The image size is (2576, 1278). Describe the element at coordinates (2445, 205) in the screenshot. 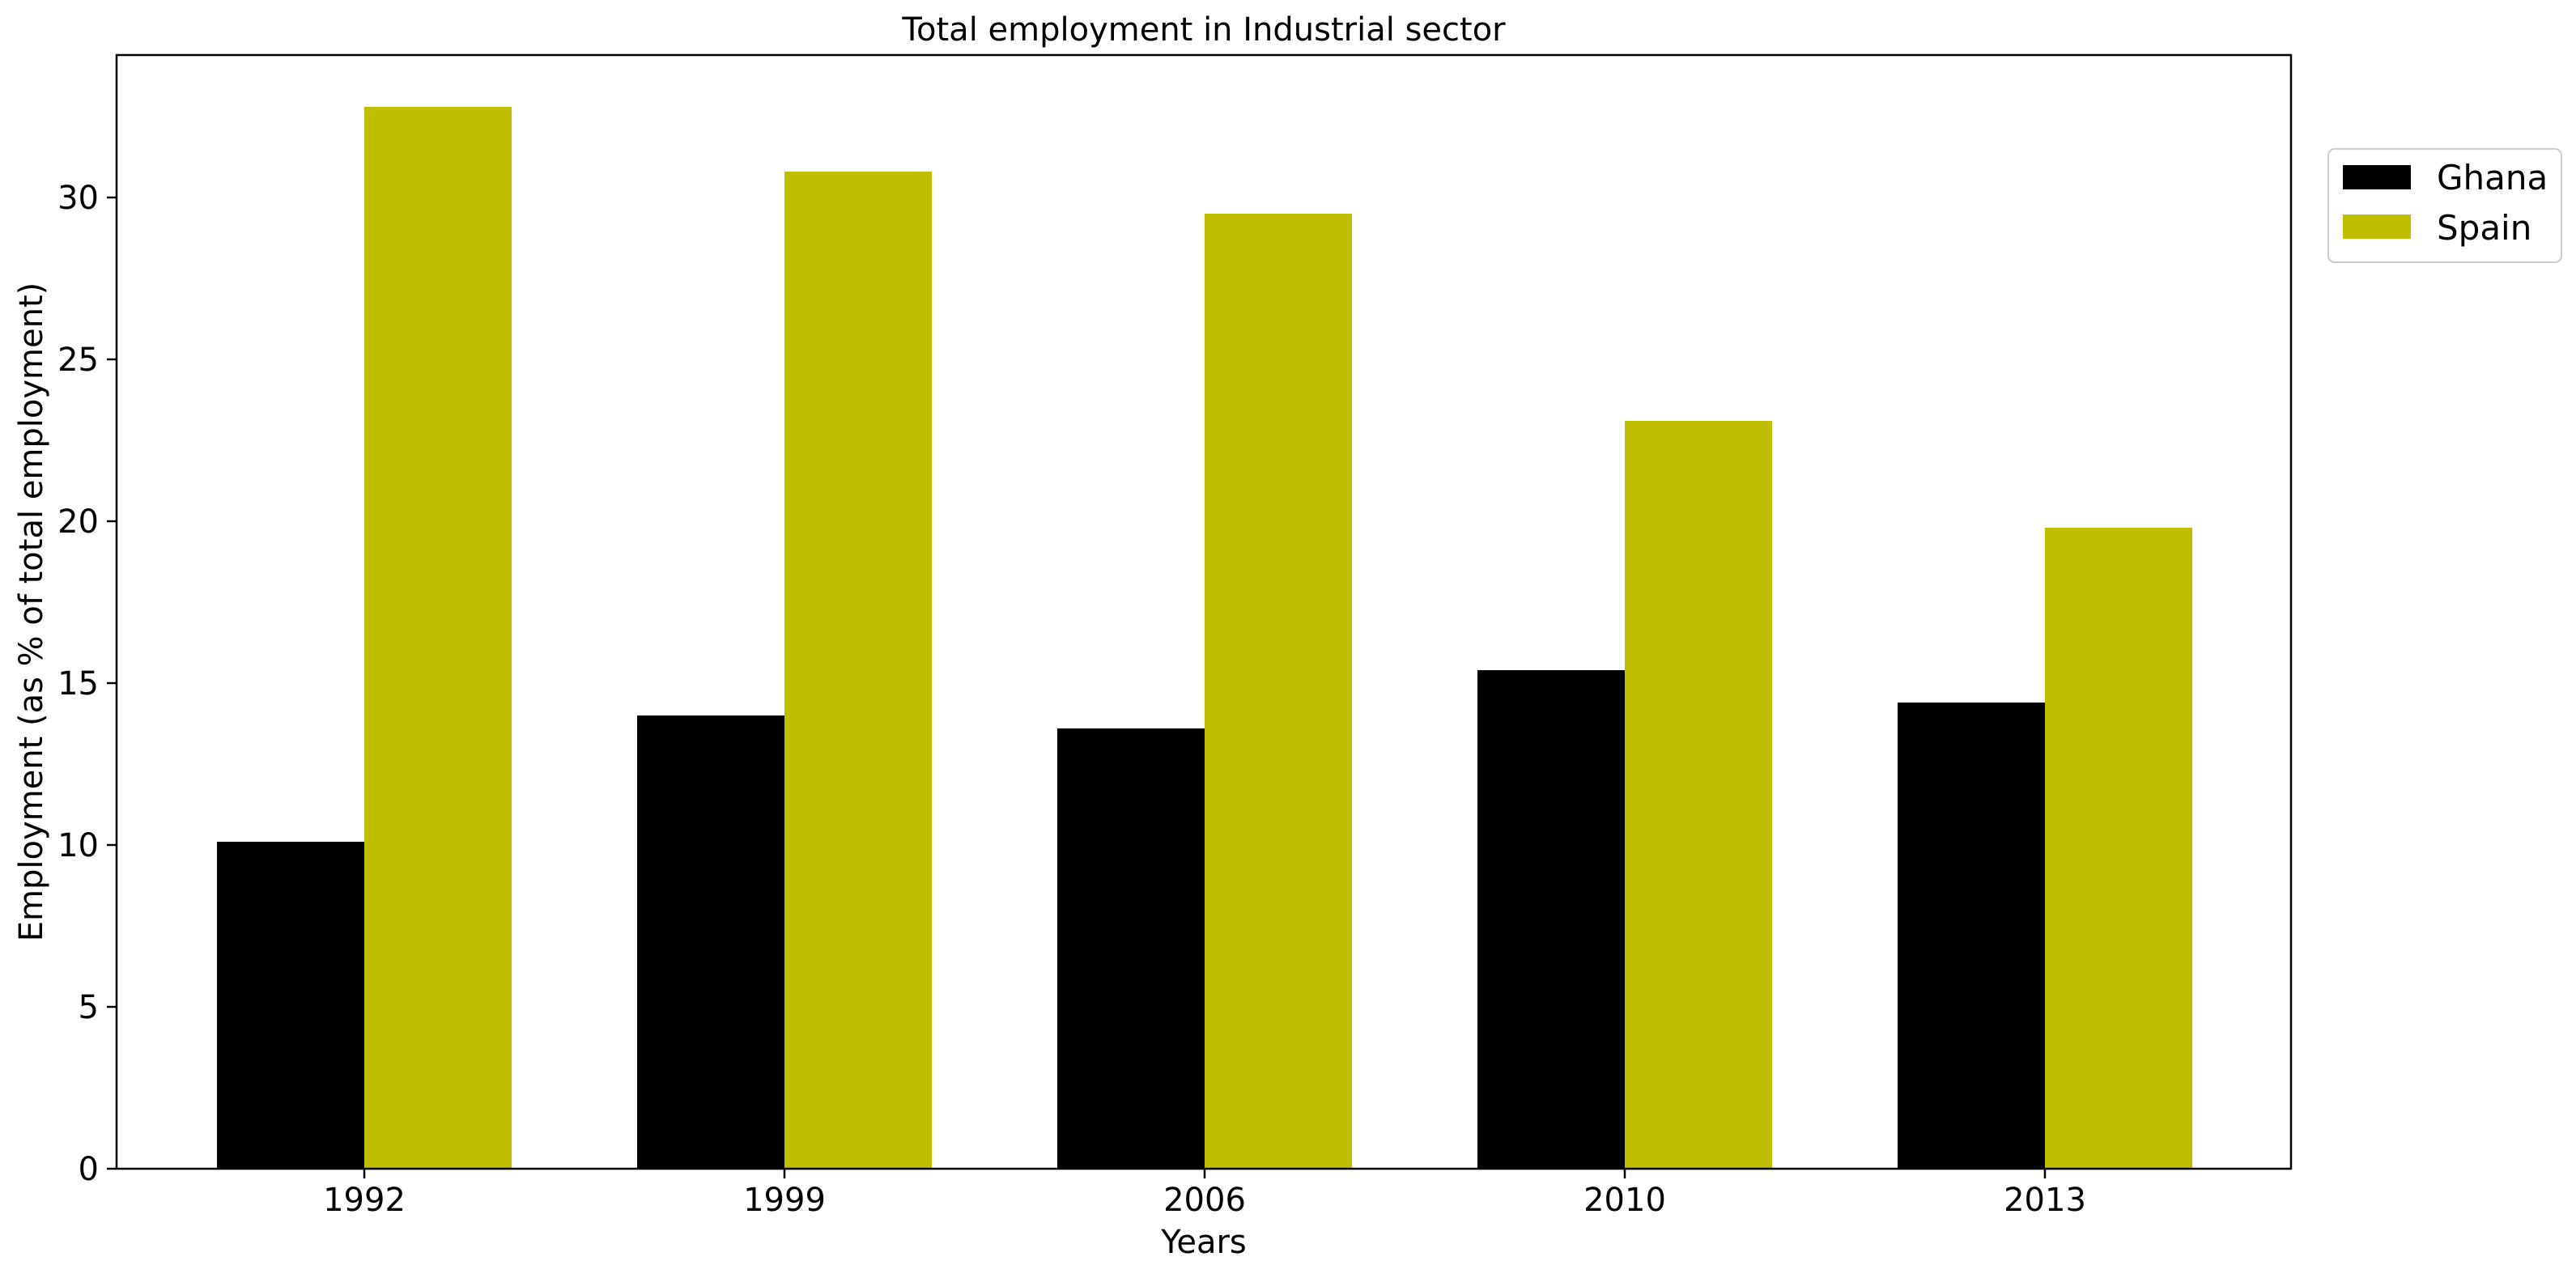

I see `legend: Ghana Spain` at that location.